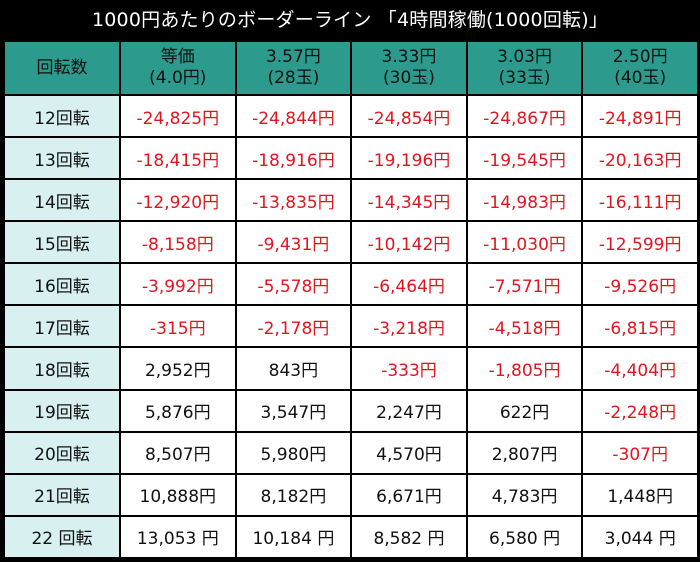 The image size is (700, 562). What do you see at coordinates (524, 116) in the screenshot?
I see `value-cell: -24,867円` at bounding box center [524, 116].